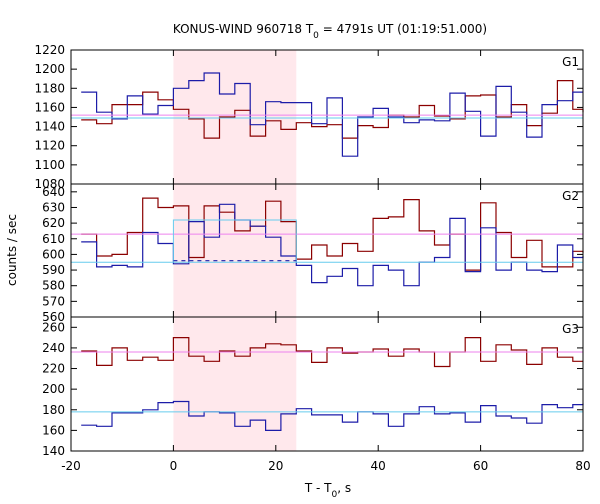 This screenshot has width=600, height=504. Describe the element at coordinates (53, 369) in the screenshot. I see `panel-g3-y-tick-label: 220` at that location.